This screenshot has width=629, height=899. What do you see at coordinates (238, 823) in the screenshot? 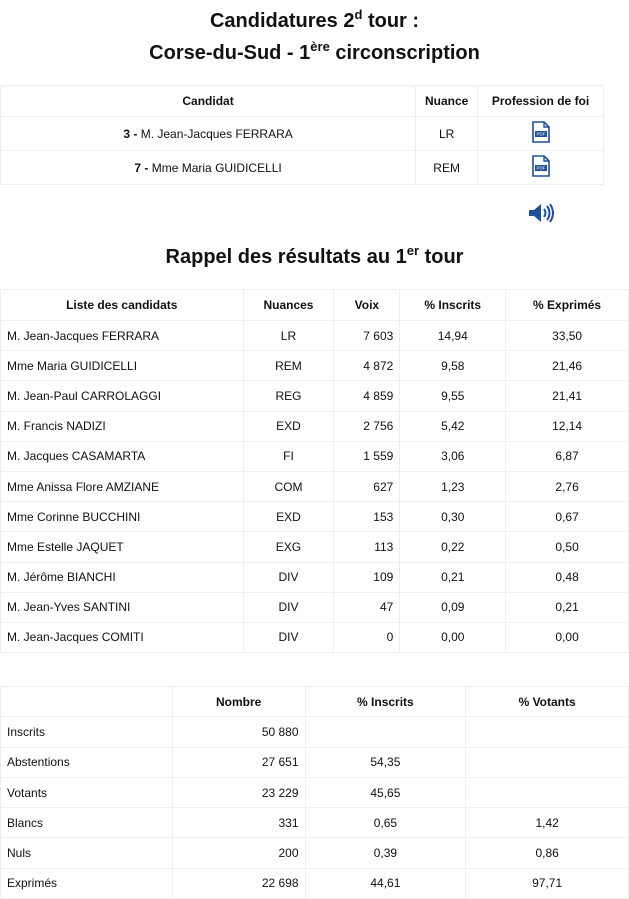
I see `nombre-cell: 331` at bounding box center [238, 823].